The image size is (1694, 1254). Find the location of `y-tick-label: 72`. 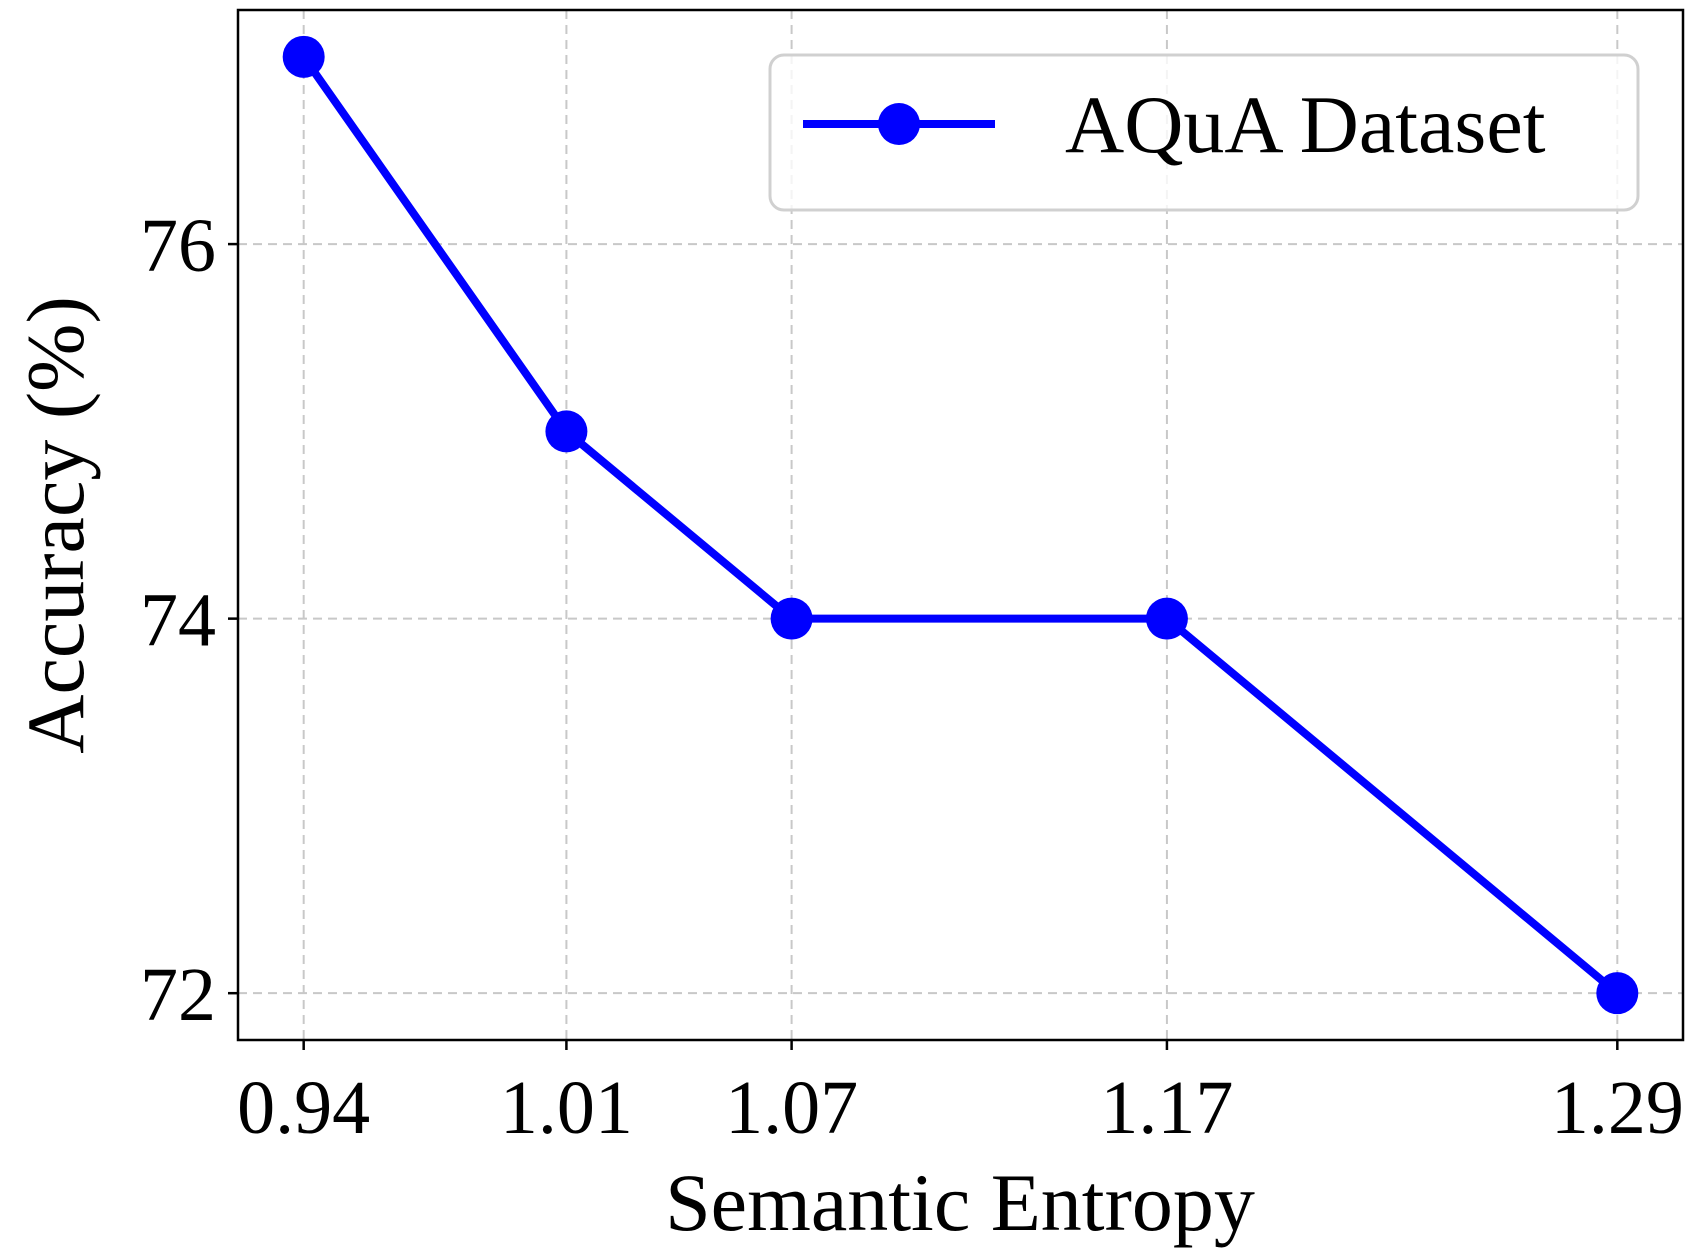

y-tick-label: 72 is located at coordinates (178, 995).